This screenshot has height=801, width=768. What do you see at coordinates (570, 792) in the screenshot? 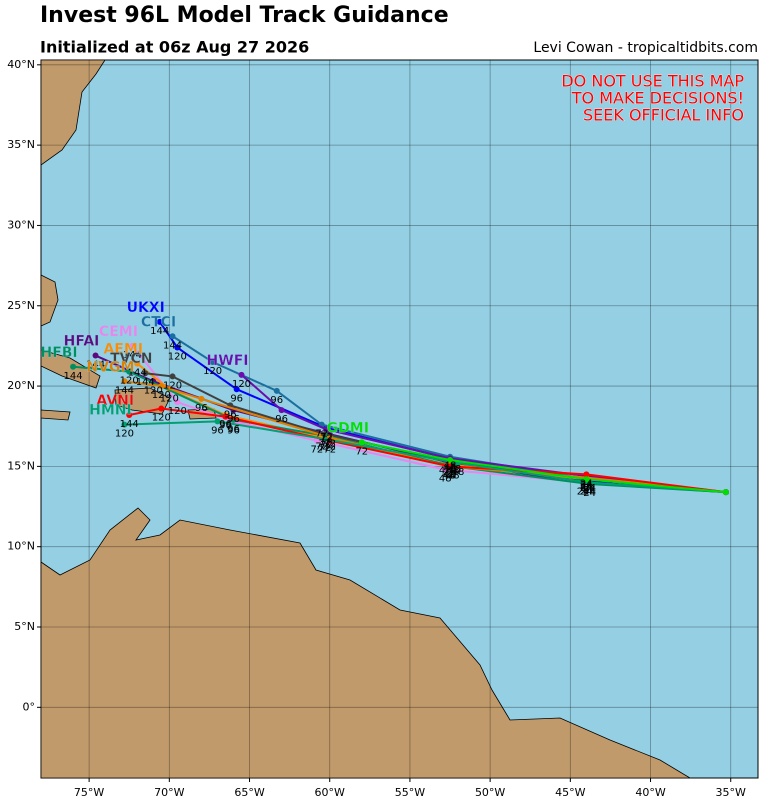
I see `x-tick-label: 45°W` at bounding box center [570, 792].